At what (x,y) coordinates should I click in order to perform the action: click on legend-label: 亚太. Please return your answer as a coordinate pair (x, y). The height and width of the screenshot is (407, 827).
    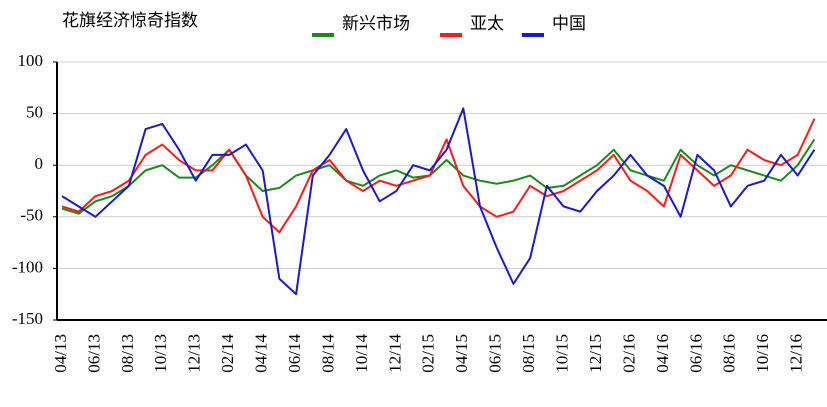
    Looking at the image, I should click on (487, 23).